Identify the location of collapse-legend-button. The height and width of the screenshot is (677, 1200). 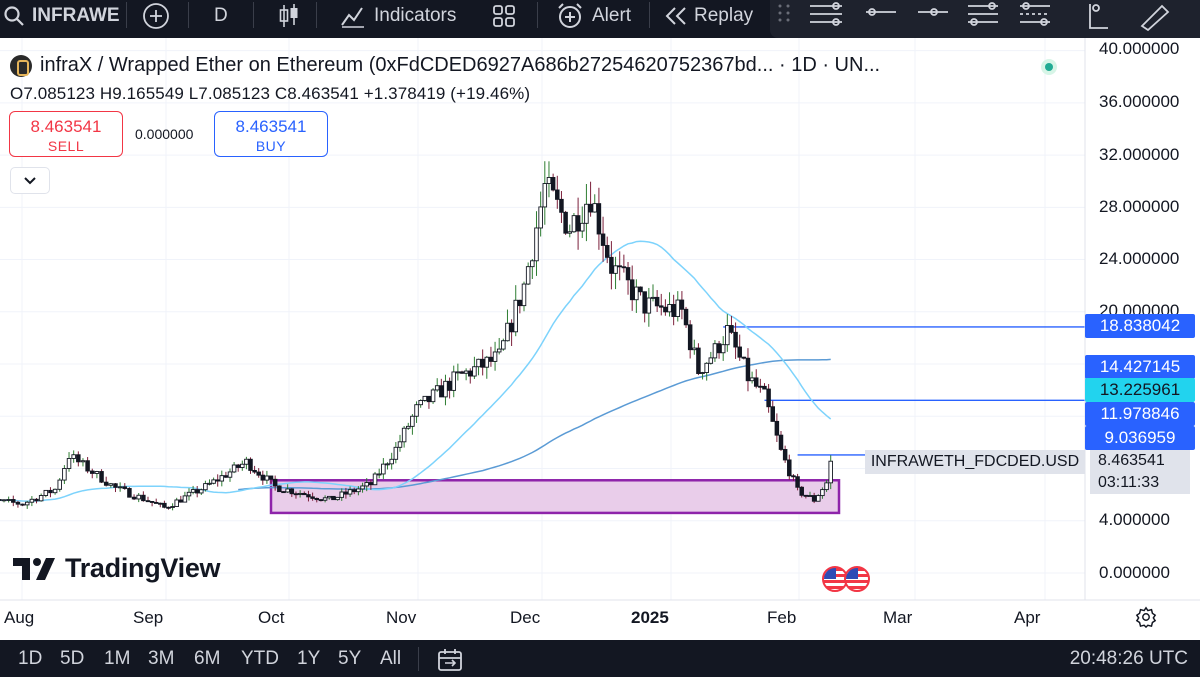
(30, 180).